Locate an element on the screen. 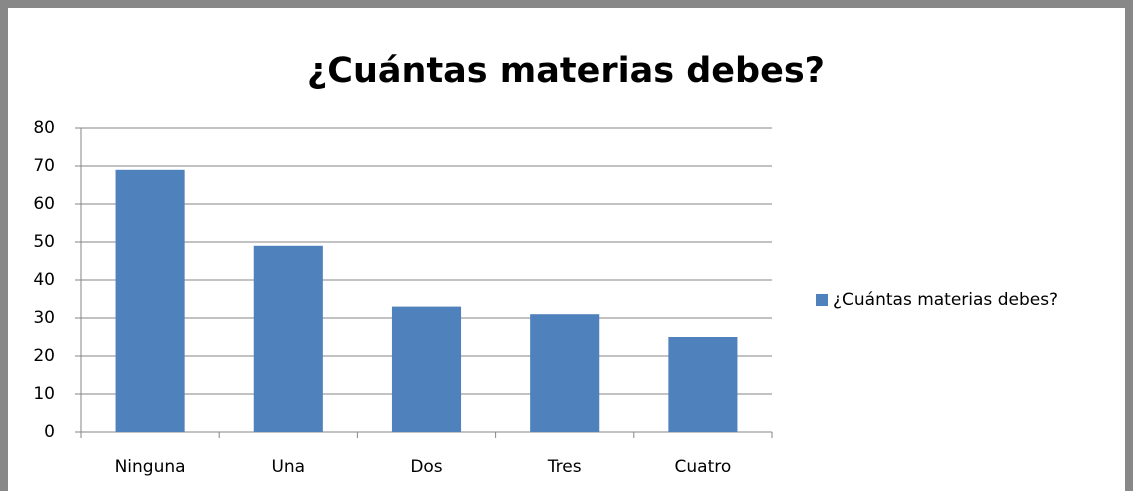 This screenshot has width=1133, height=491. legend-swatch is located at coordinates (822, 300).